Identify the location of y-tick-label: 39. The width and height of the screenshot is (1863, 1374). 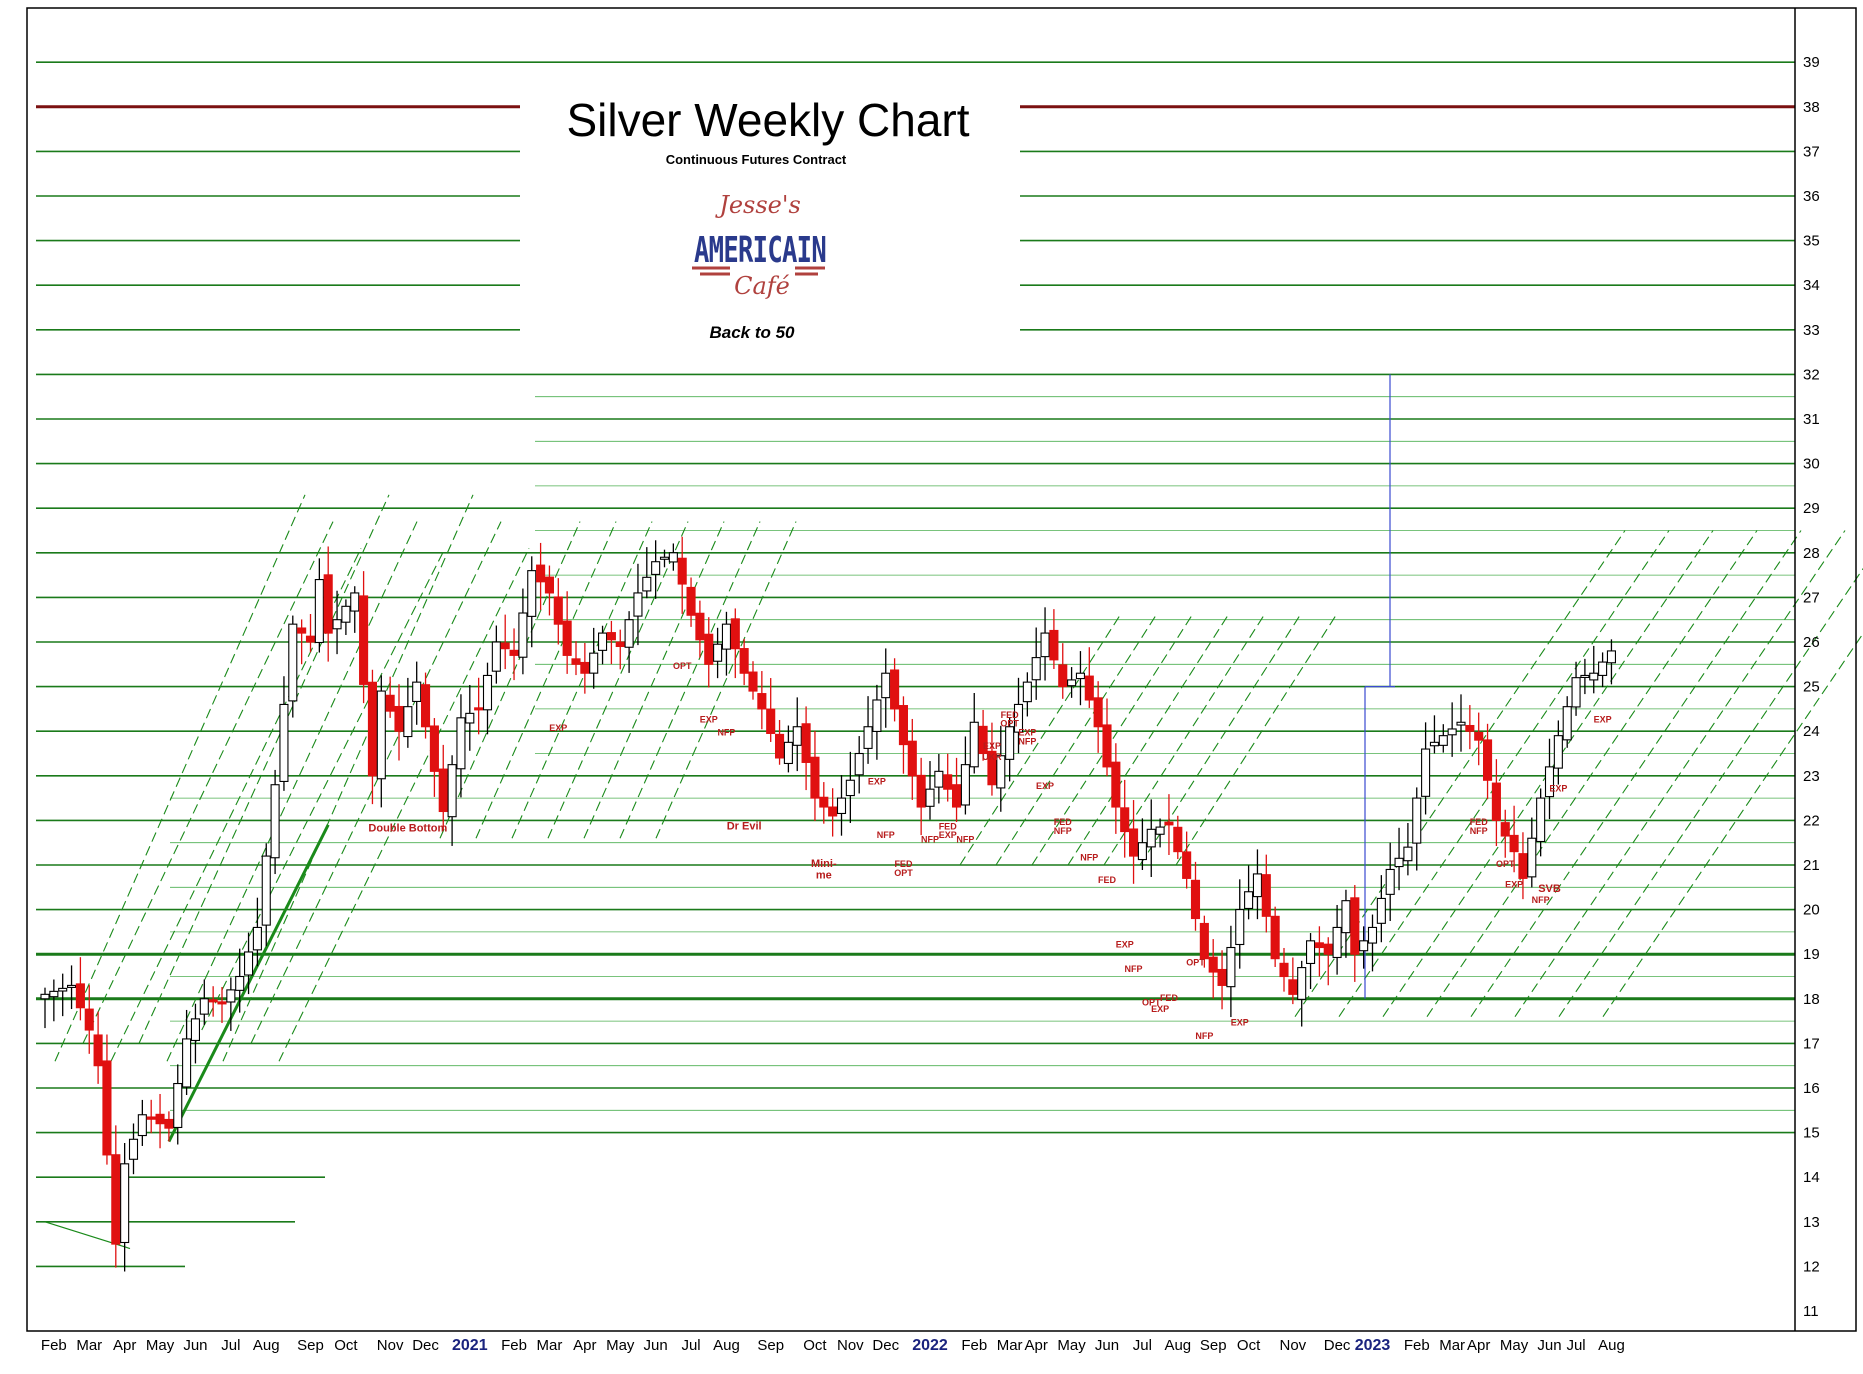
(1811, 62).